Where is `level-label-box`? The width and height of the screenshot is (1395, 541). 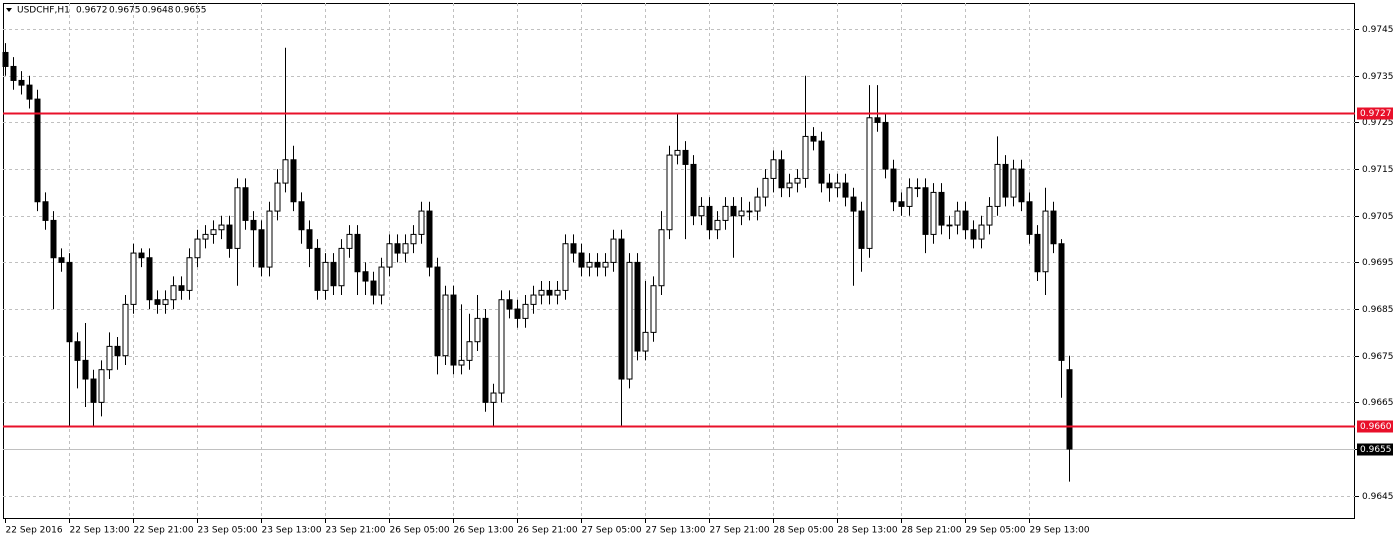
level-label-box is located at coordinates (1375, 113).